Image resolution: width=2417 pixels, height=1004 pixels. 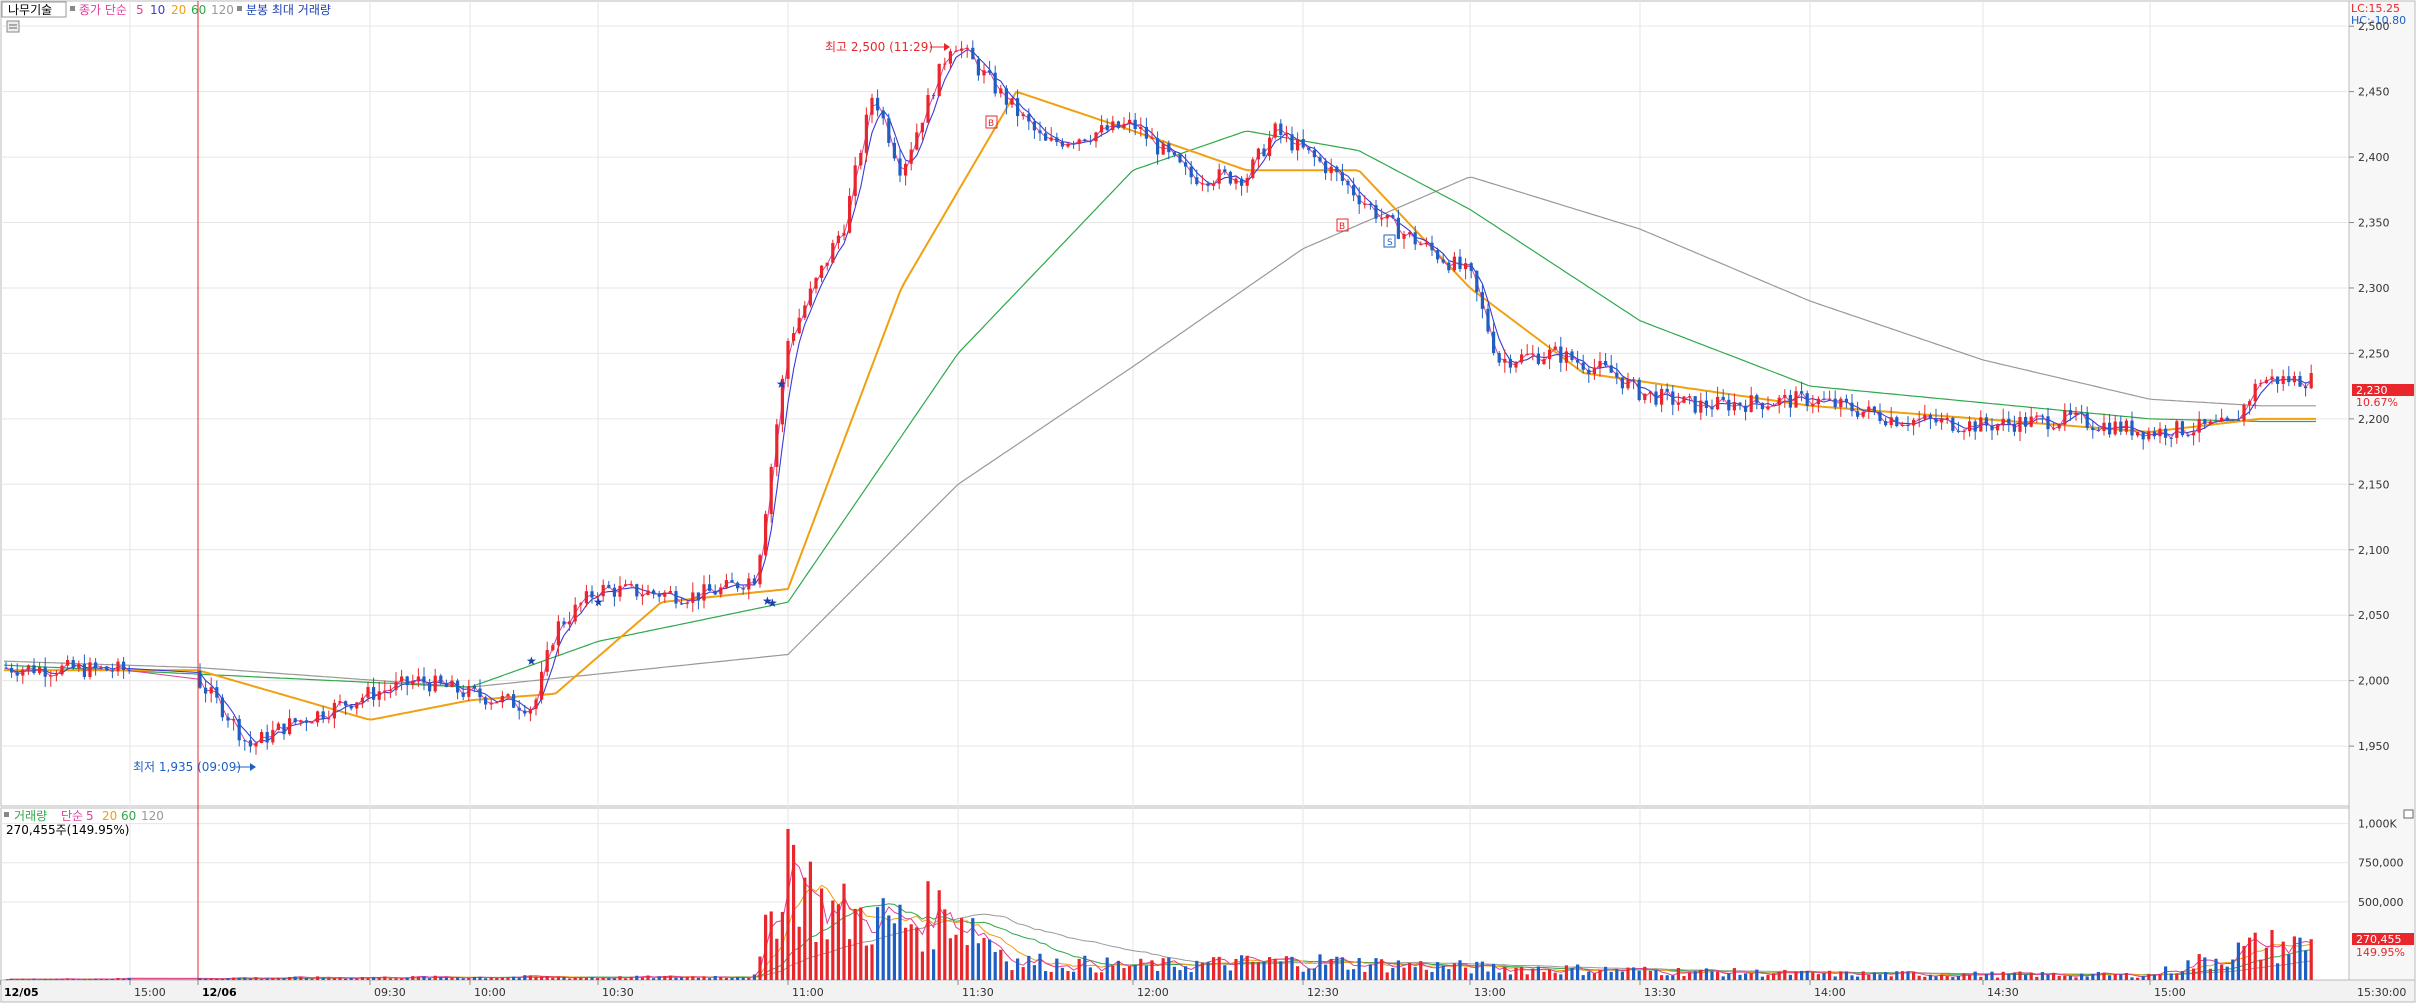 I want to click on symbol-label: 나무기술, so click(x=30, y=10).